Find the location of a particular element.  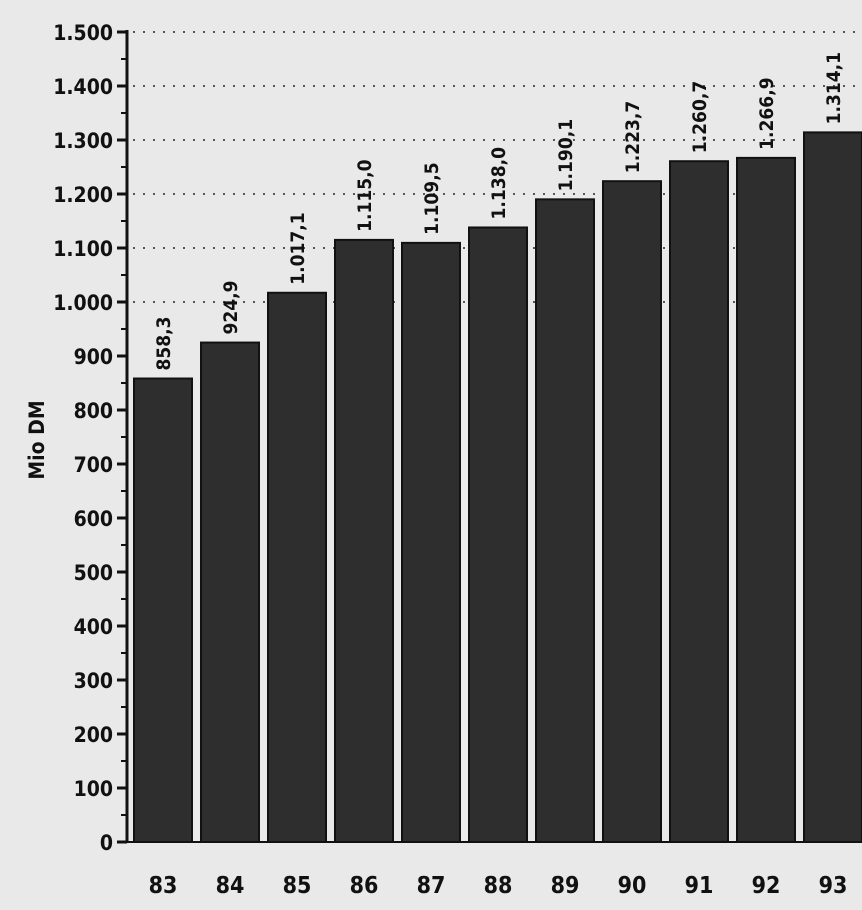

value-label: 1.223,7 is located at coordinates (633, 137).